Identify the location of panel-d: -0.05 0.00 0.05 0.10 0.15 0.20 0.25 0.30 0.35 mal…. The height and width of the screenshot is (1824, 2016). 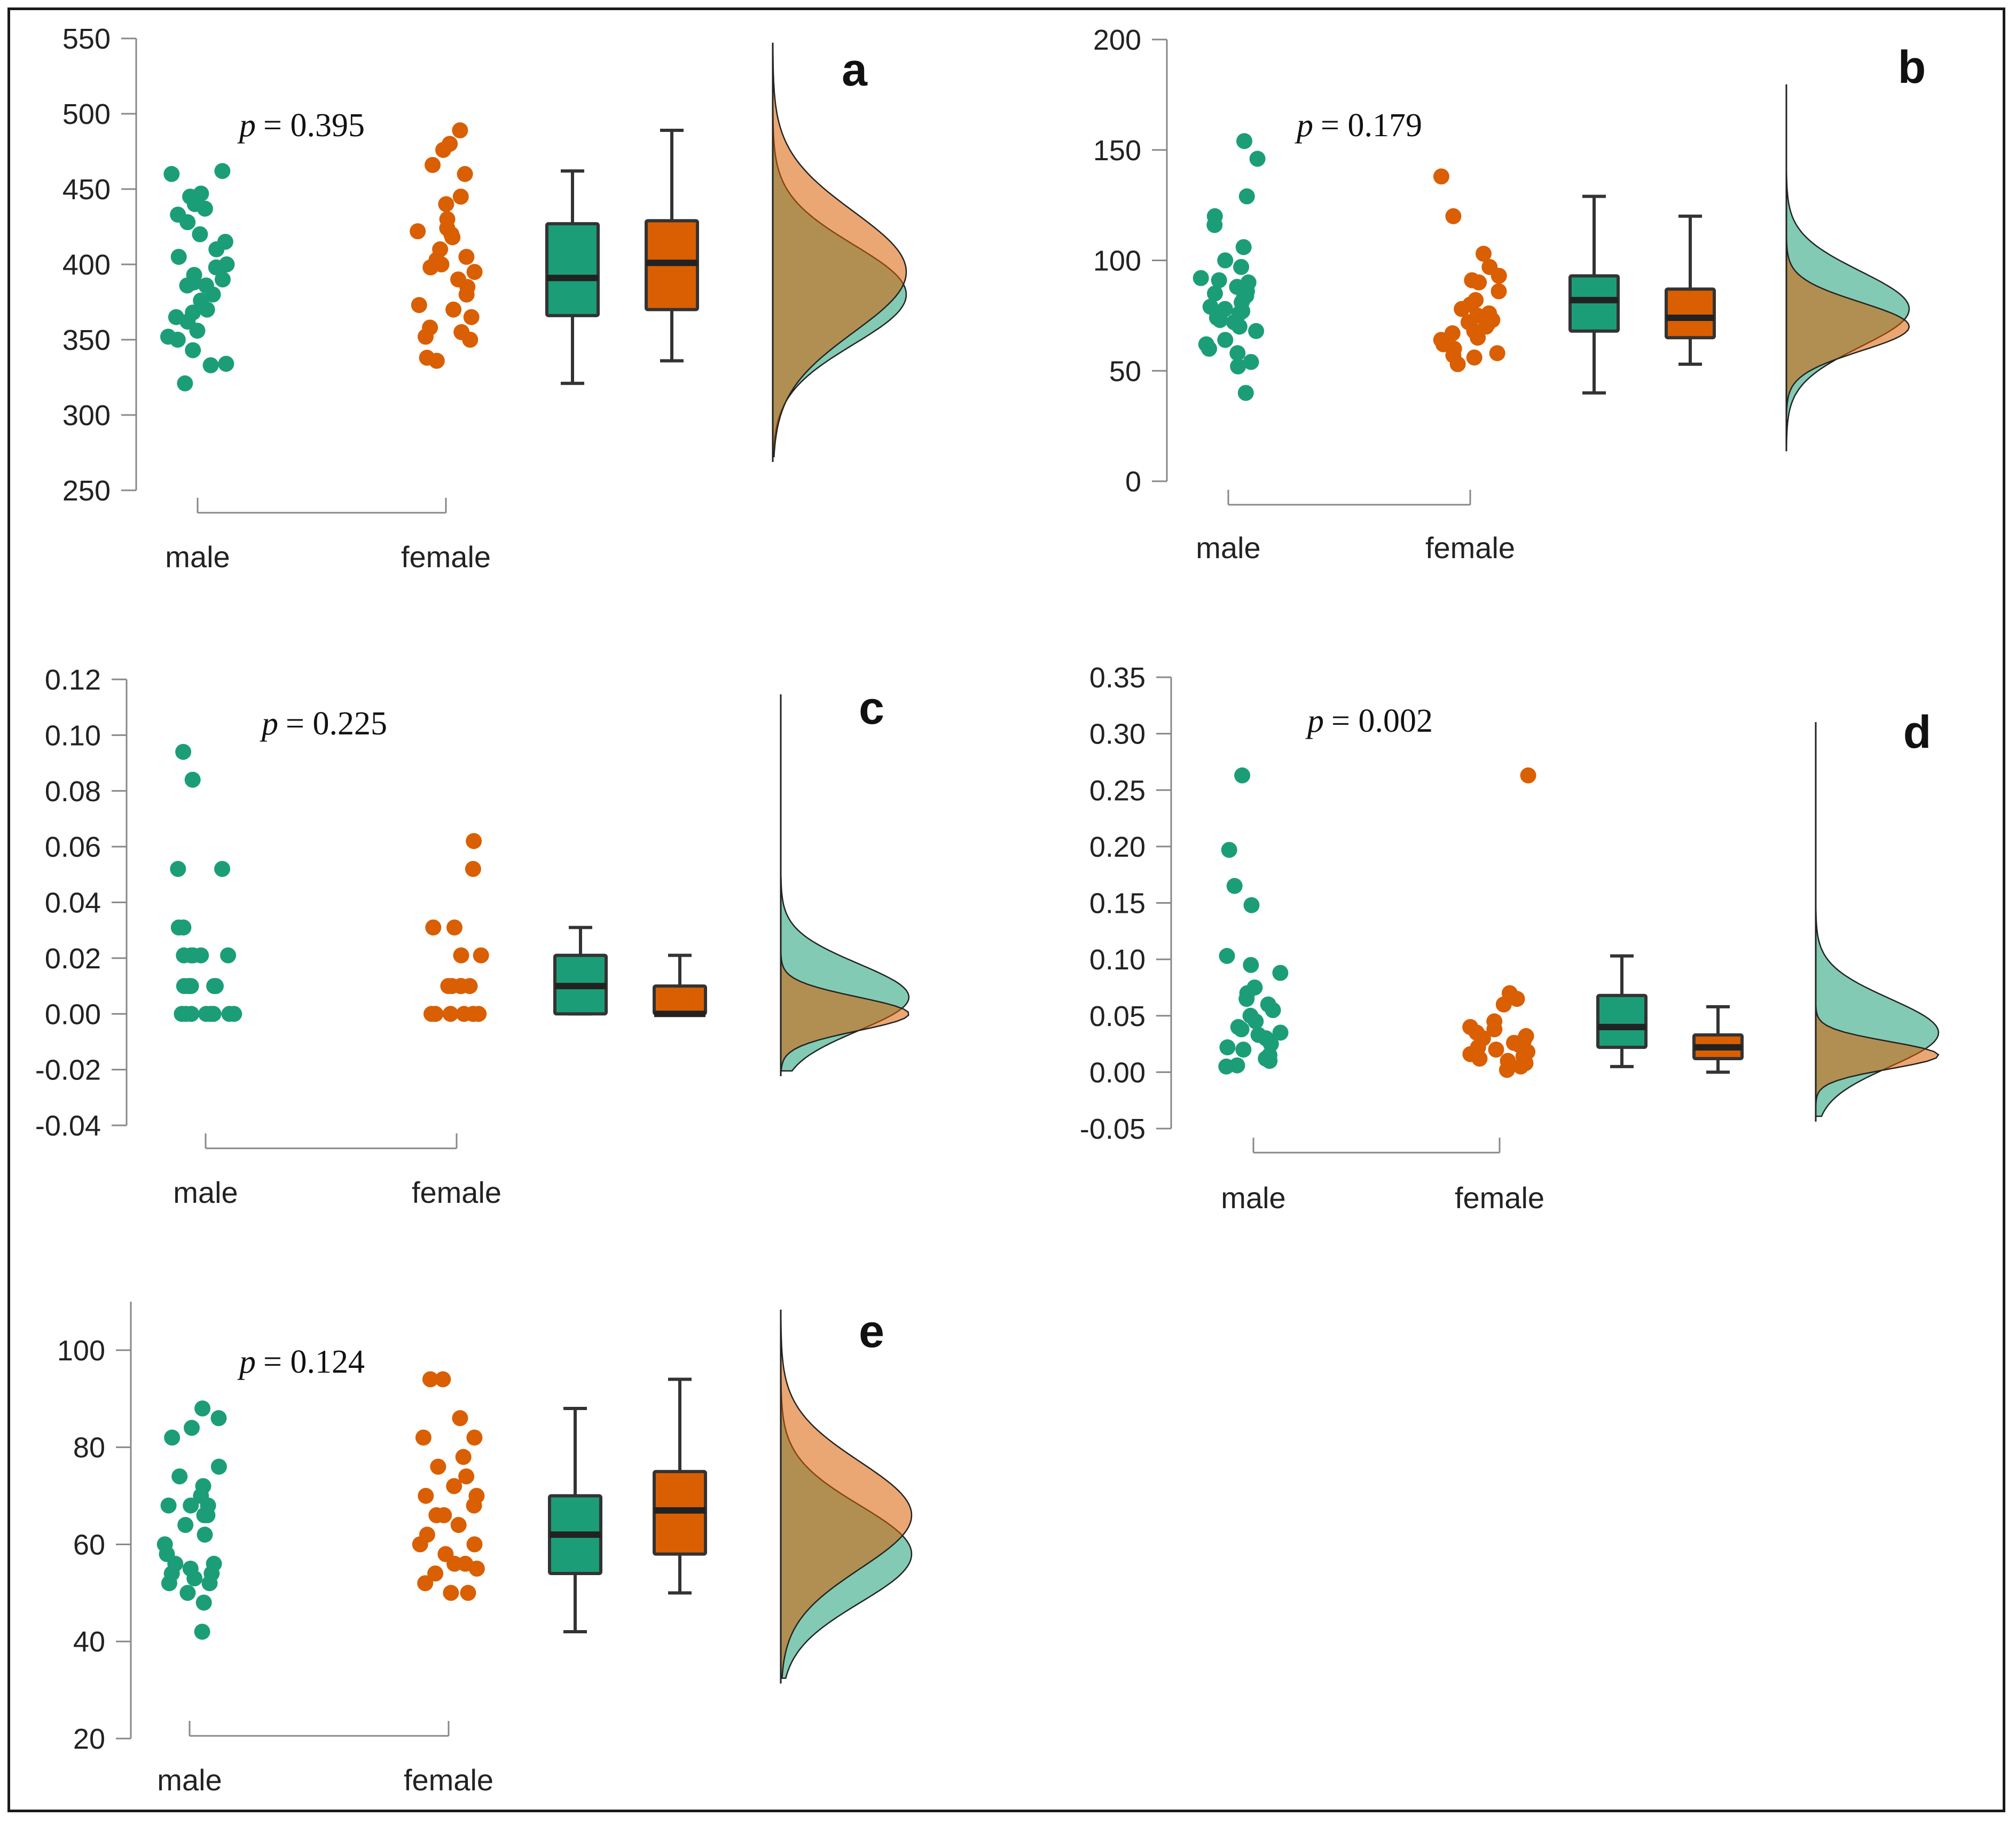
(1510, 938).